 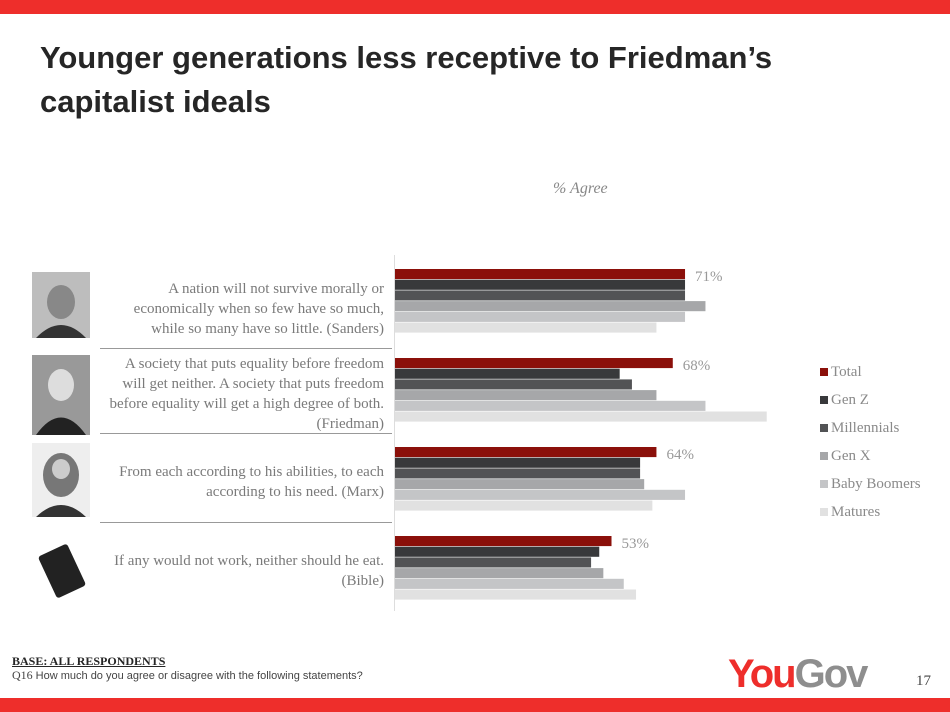 I want to click on legend-label: Gen X, so click(x=851, y=455).